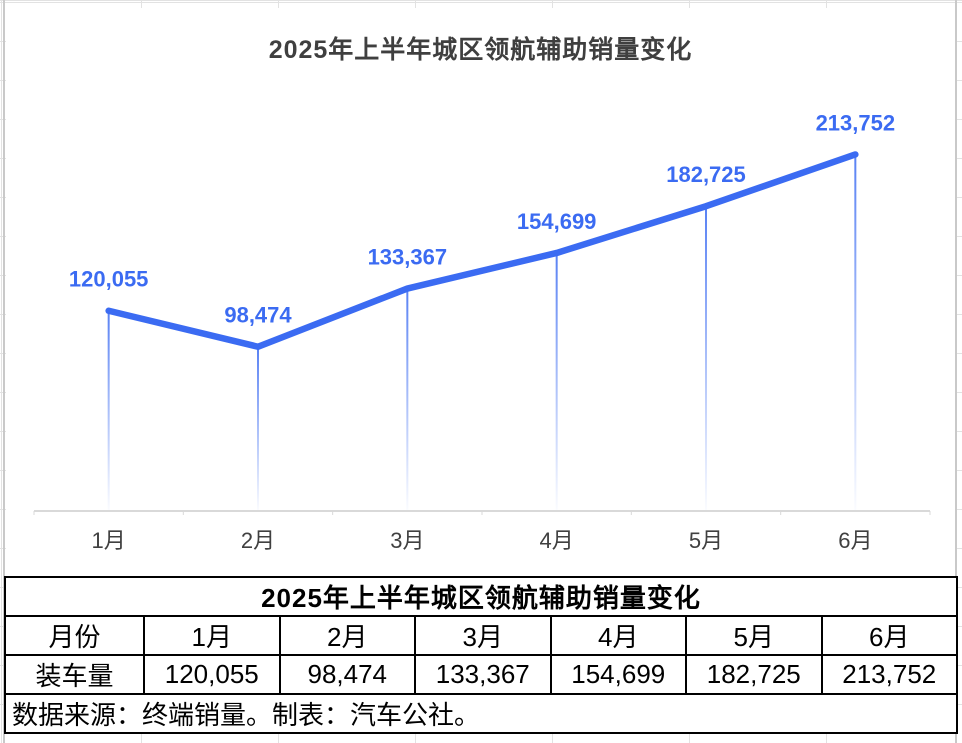 This screenshot has width=962, height=743. Describe the element at coordinates (754, 674) in the screenshot. I see `data-cell: 182,725` at that location.